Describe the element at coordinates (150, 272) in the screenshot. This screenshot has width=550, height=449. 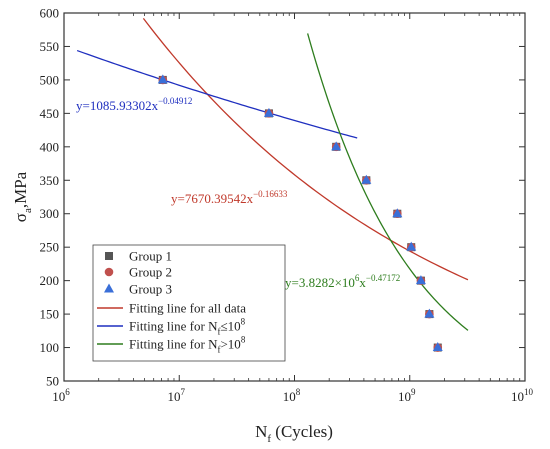
I see `legend-label: Group 2` at that location.